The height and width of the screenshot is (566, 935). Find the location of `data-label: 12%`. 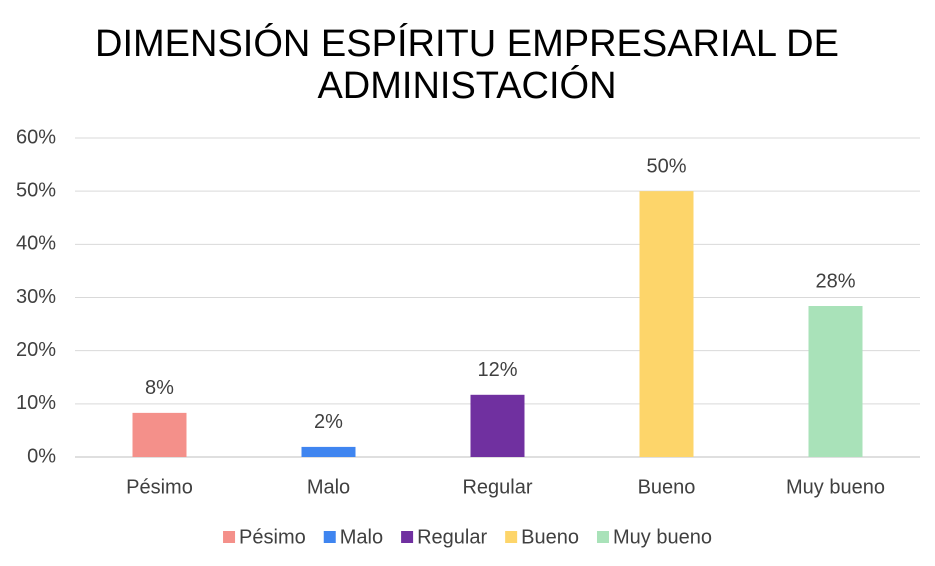

data-label: 12% is located at coordinates (497, 370).